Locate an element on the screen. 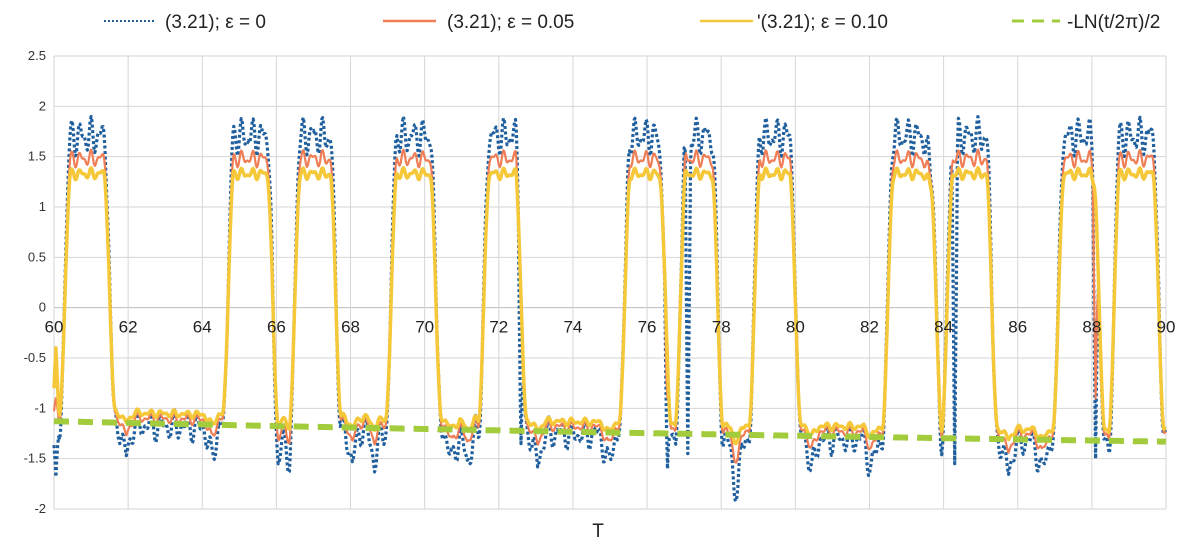 Image resolution: width=1192 pixels, height=545 pixels. x-tick-label: 72 is located at coordinates (498, 327).